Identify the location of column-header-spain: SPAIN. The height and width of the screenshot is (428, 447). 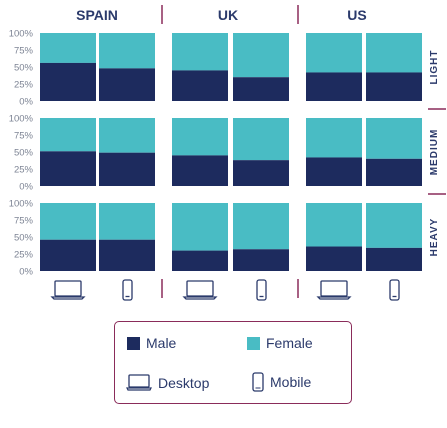
(97, 15).